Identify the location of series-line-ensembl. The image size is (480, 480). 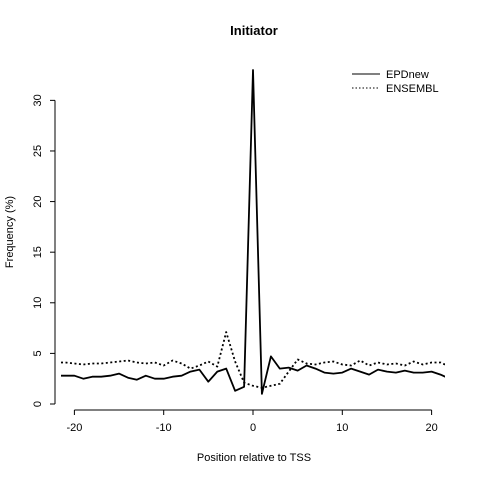
(253, 360).